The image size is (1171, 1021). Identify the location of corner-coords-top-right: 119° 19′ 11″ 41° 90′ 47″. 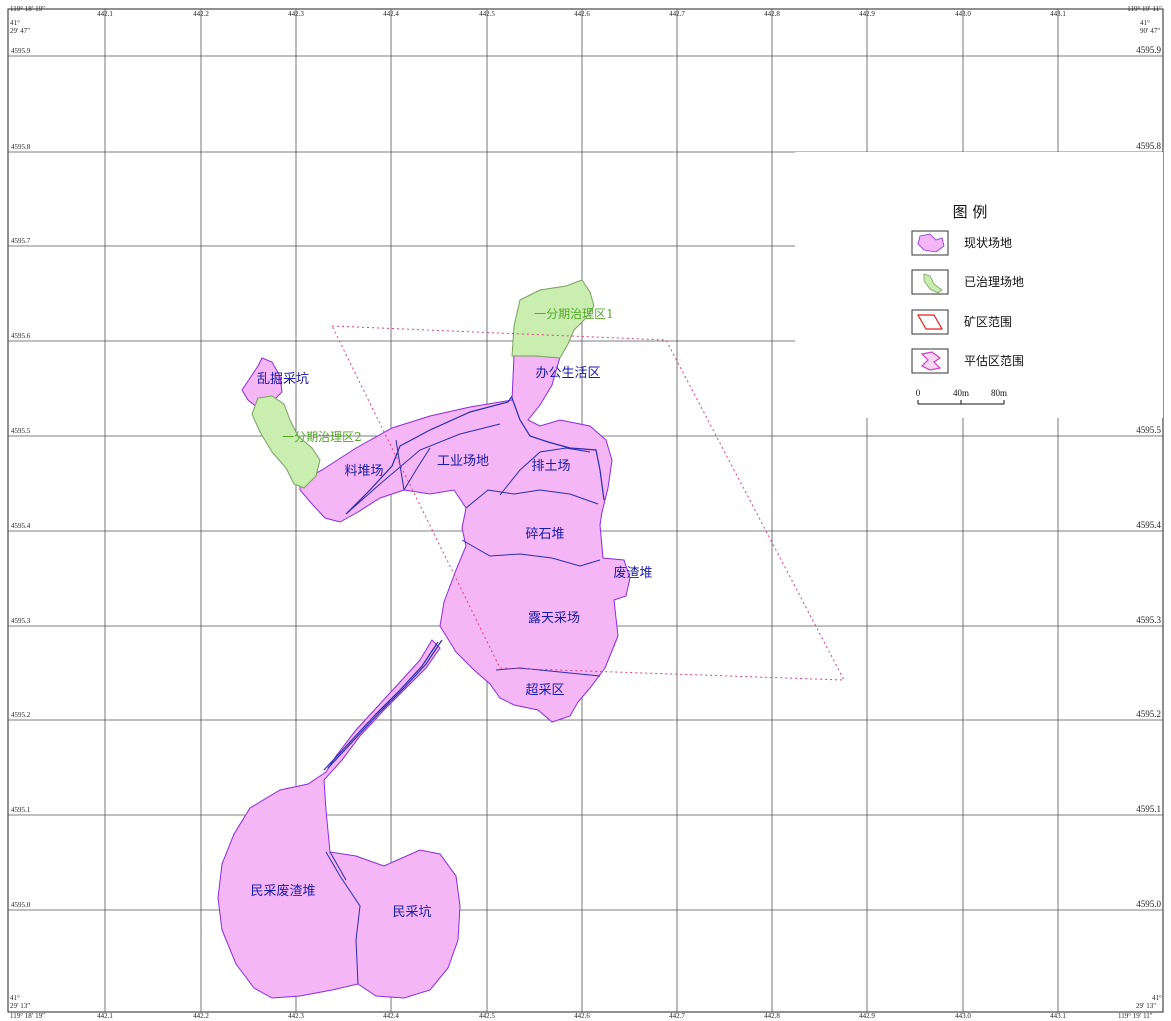
(1144, 20).